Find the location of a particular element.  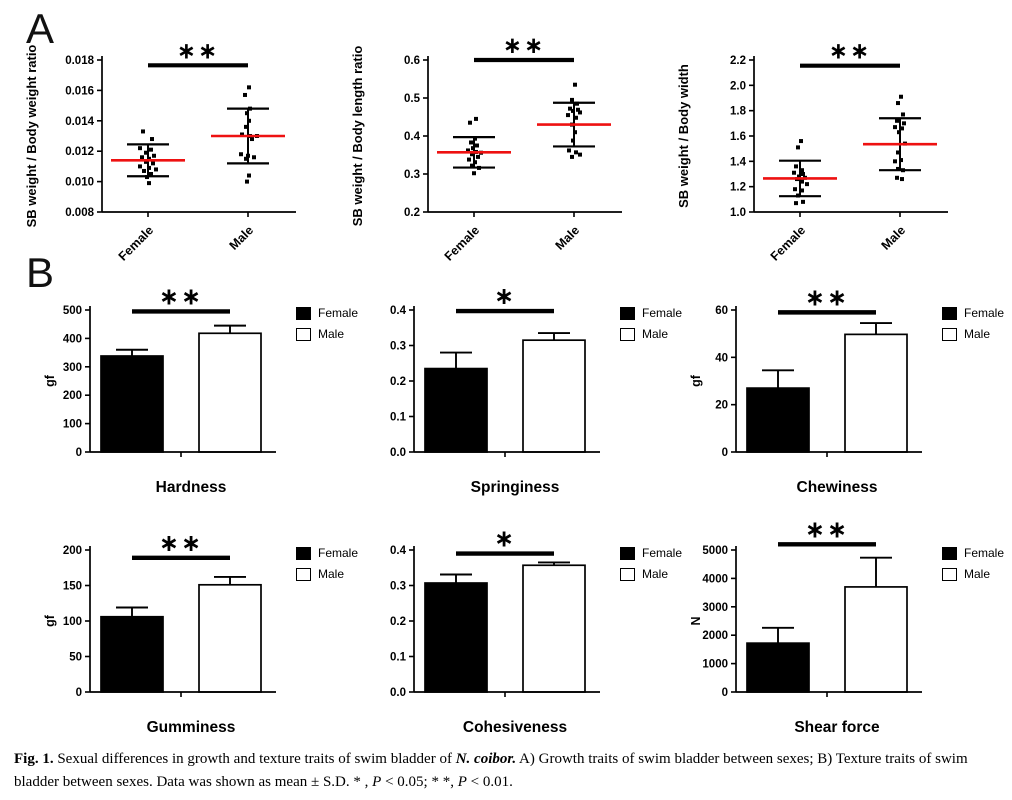

legend-springiness: Female Male is located at coordinates (651, 323).